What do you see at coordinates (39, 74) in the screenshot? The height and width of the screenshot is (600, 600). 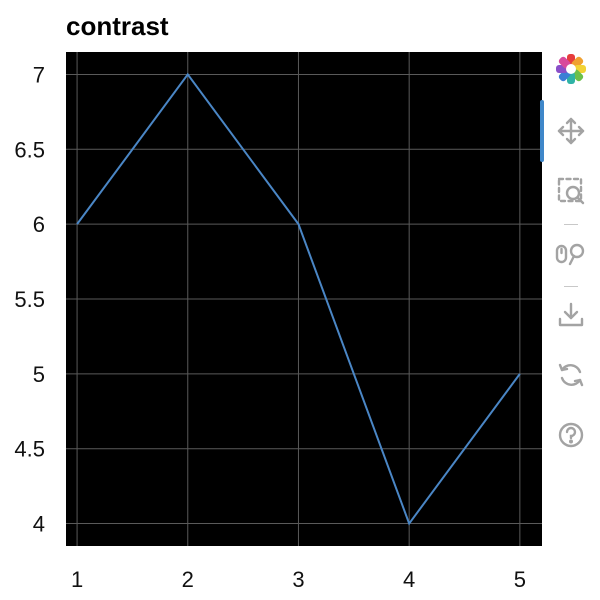 I see `y-tick-label: 7` at bounding box center [39, 74].